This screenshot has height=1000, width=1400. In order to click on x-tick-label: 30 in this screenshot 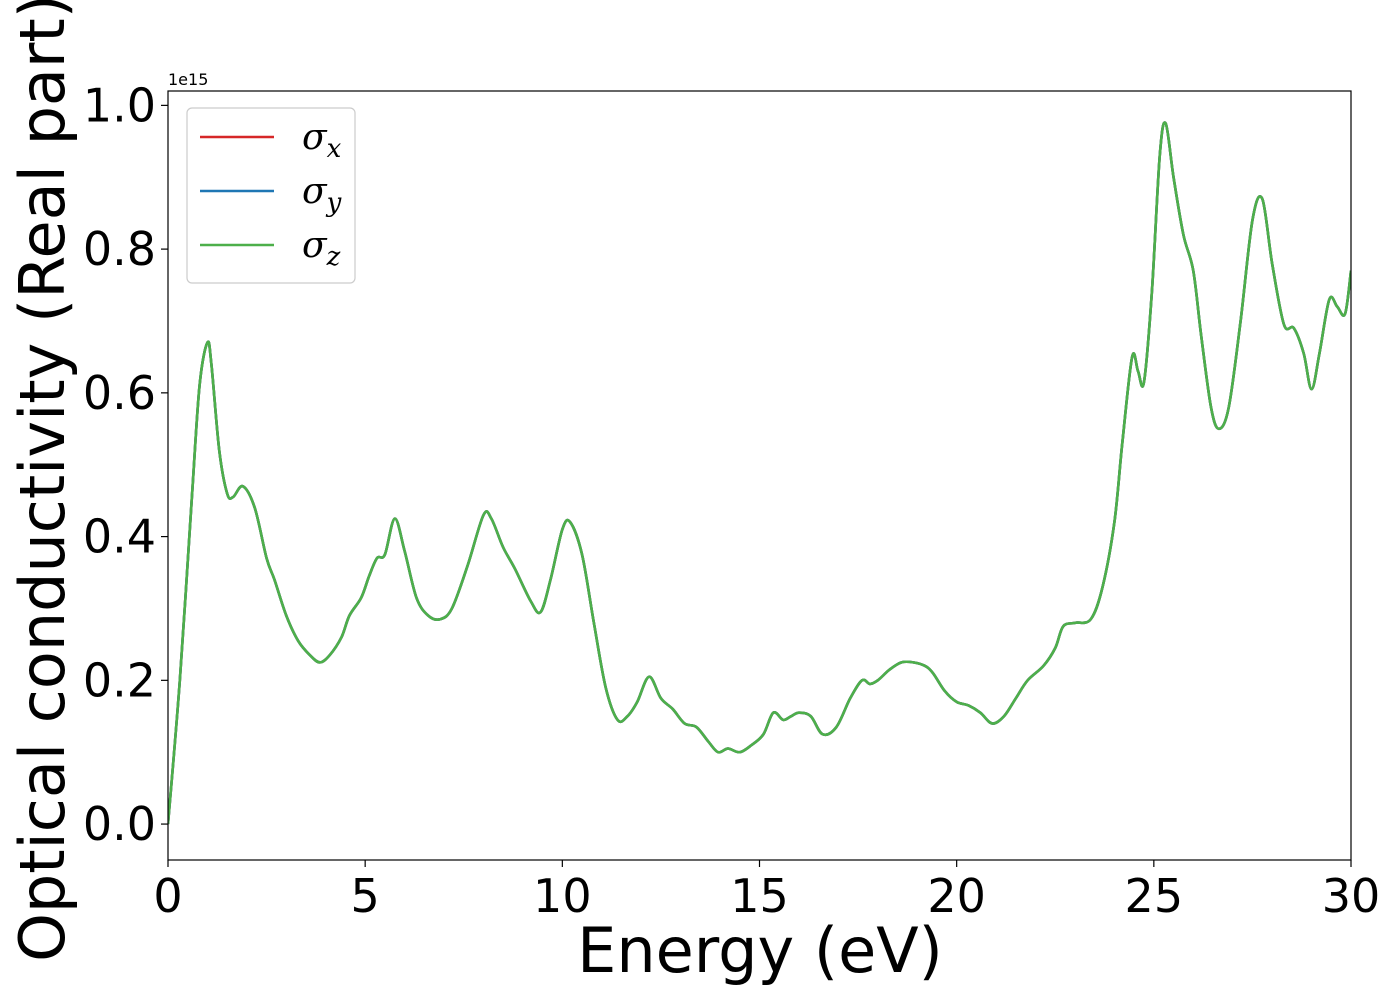, I will do `click(1351, 896)`.